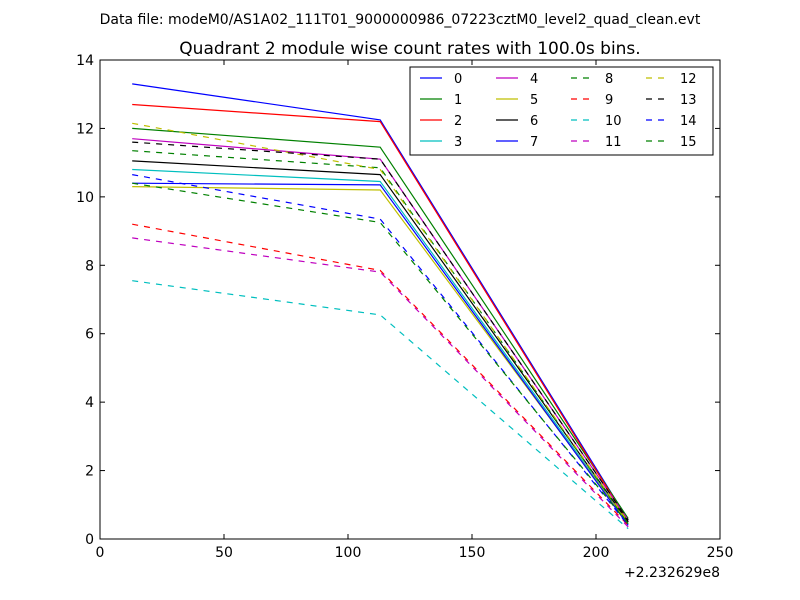 The width and height of the screenshot is (800, 600). Describe the element at coordinates (89, 472) in the screenshot. I see `y-tick-label: 2` at that location.